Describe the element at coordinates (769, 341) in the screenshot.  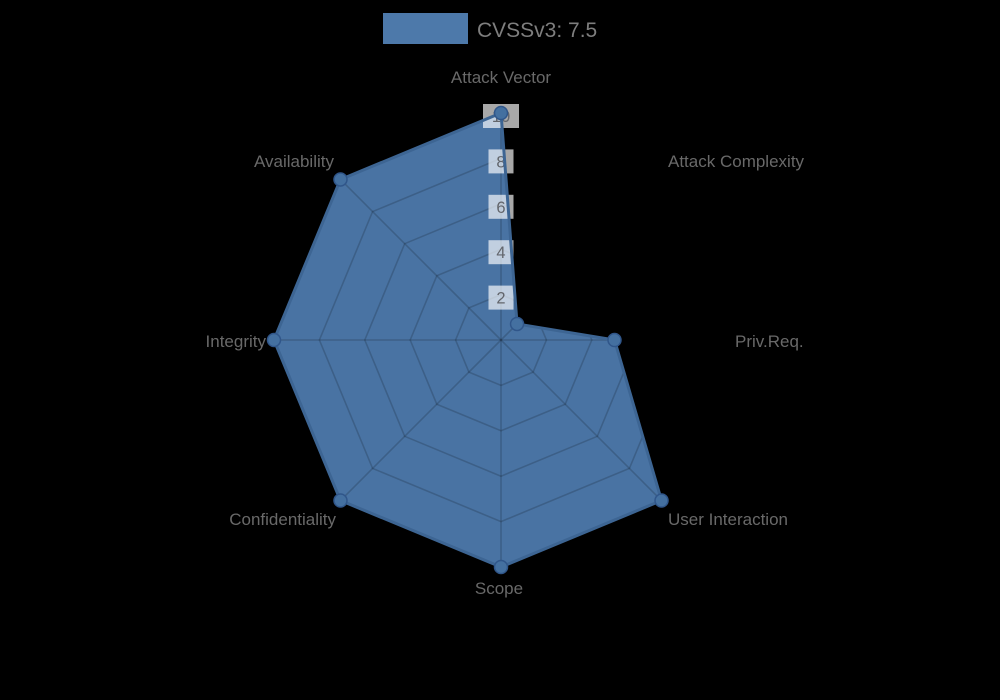
I see `axis-label-priv-req: Priv.Req.` at that location.